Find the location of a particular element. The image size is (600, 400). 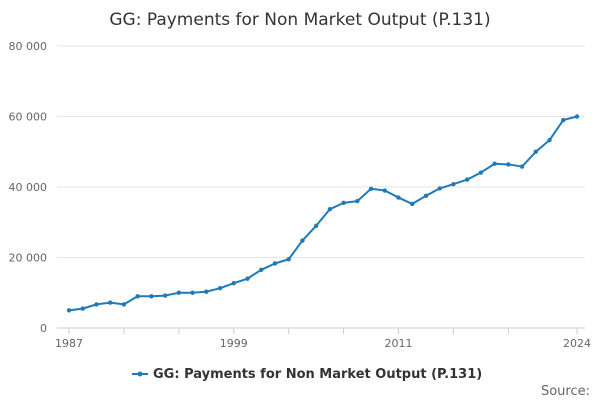

data-point-1987 is located at coordinates (69, 310).